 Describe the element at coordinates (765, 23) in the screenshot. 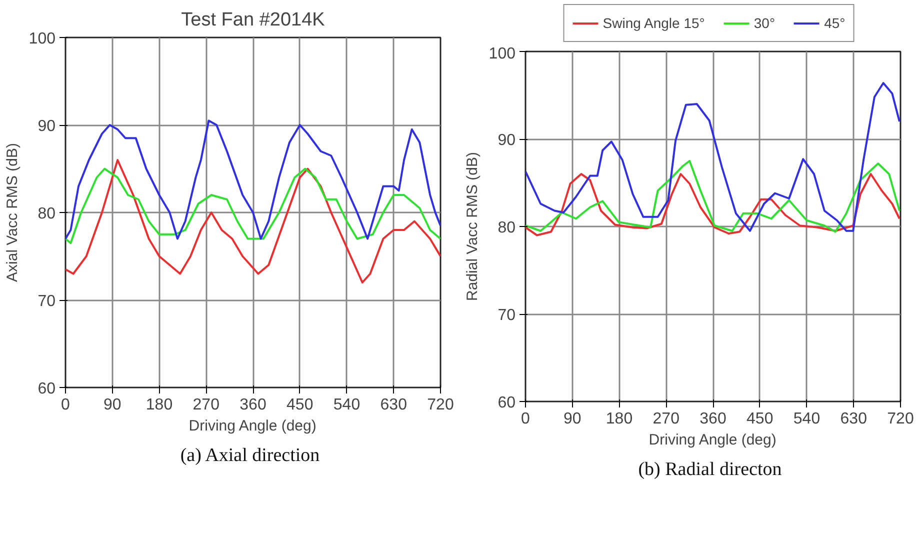

I see `legend-label: 30°` at that location.